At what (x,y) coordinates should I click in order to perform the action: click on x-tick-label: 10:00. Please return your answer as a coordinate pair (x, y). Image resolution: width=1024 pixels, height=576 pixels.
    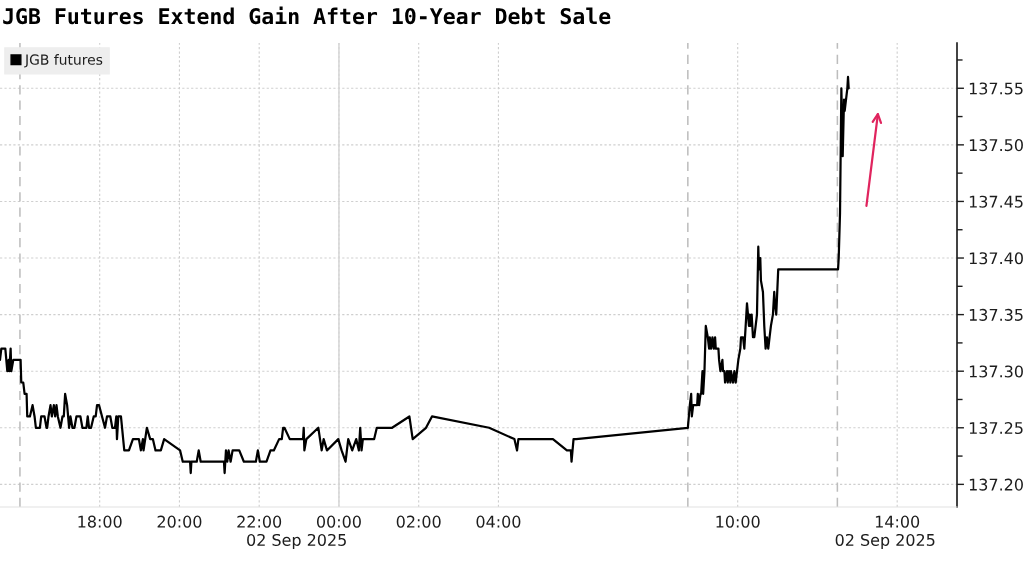
    Looking at the image, I should click on (738, 521).